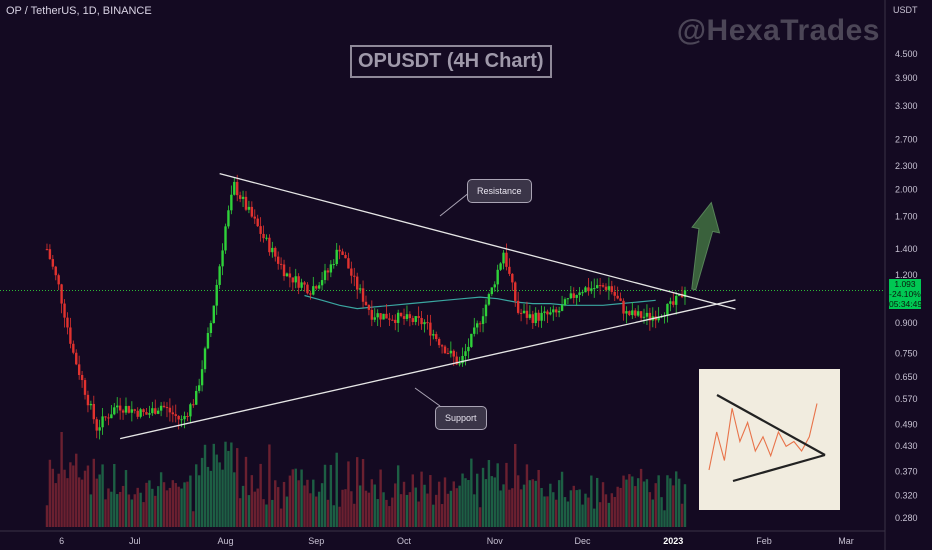 Image resolution: width=932 pixels, height=550 pixels. I want to click on y-tick-label: 0.900, so click(906, 323).